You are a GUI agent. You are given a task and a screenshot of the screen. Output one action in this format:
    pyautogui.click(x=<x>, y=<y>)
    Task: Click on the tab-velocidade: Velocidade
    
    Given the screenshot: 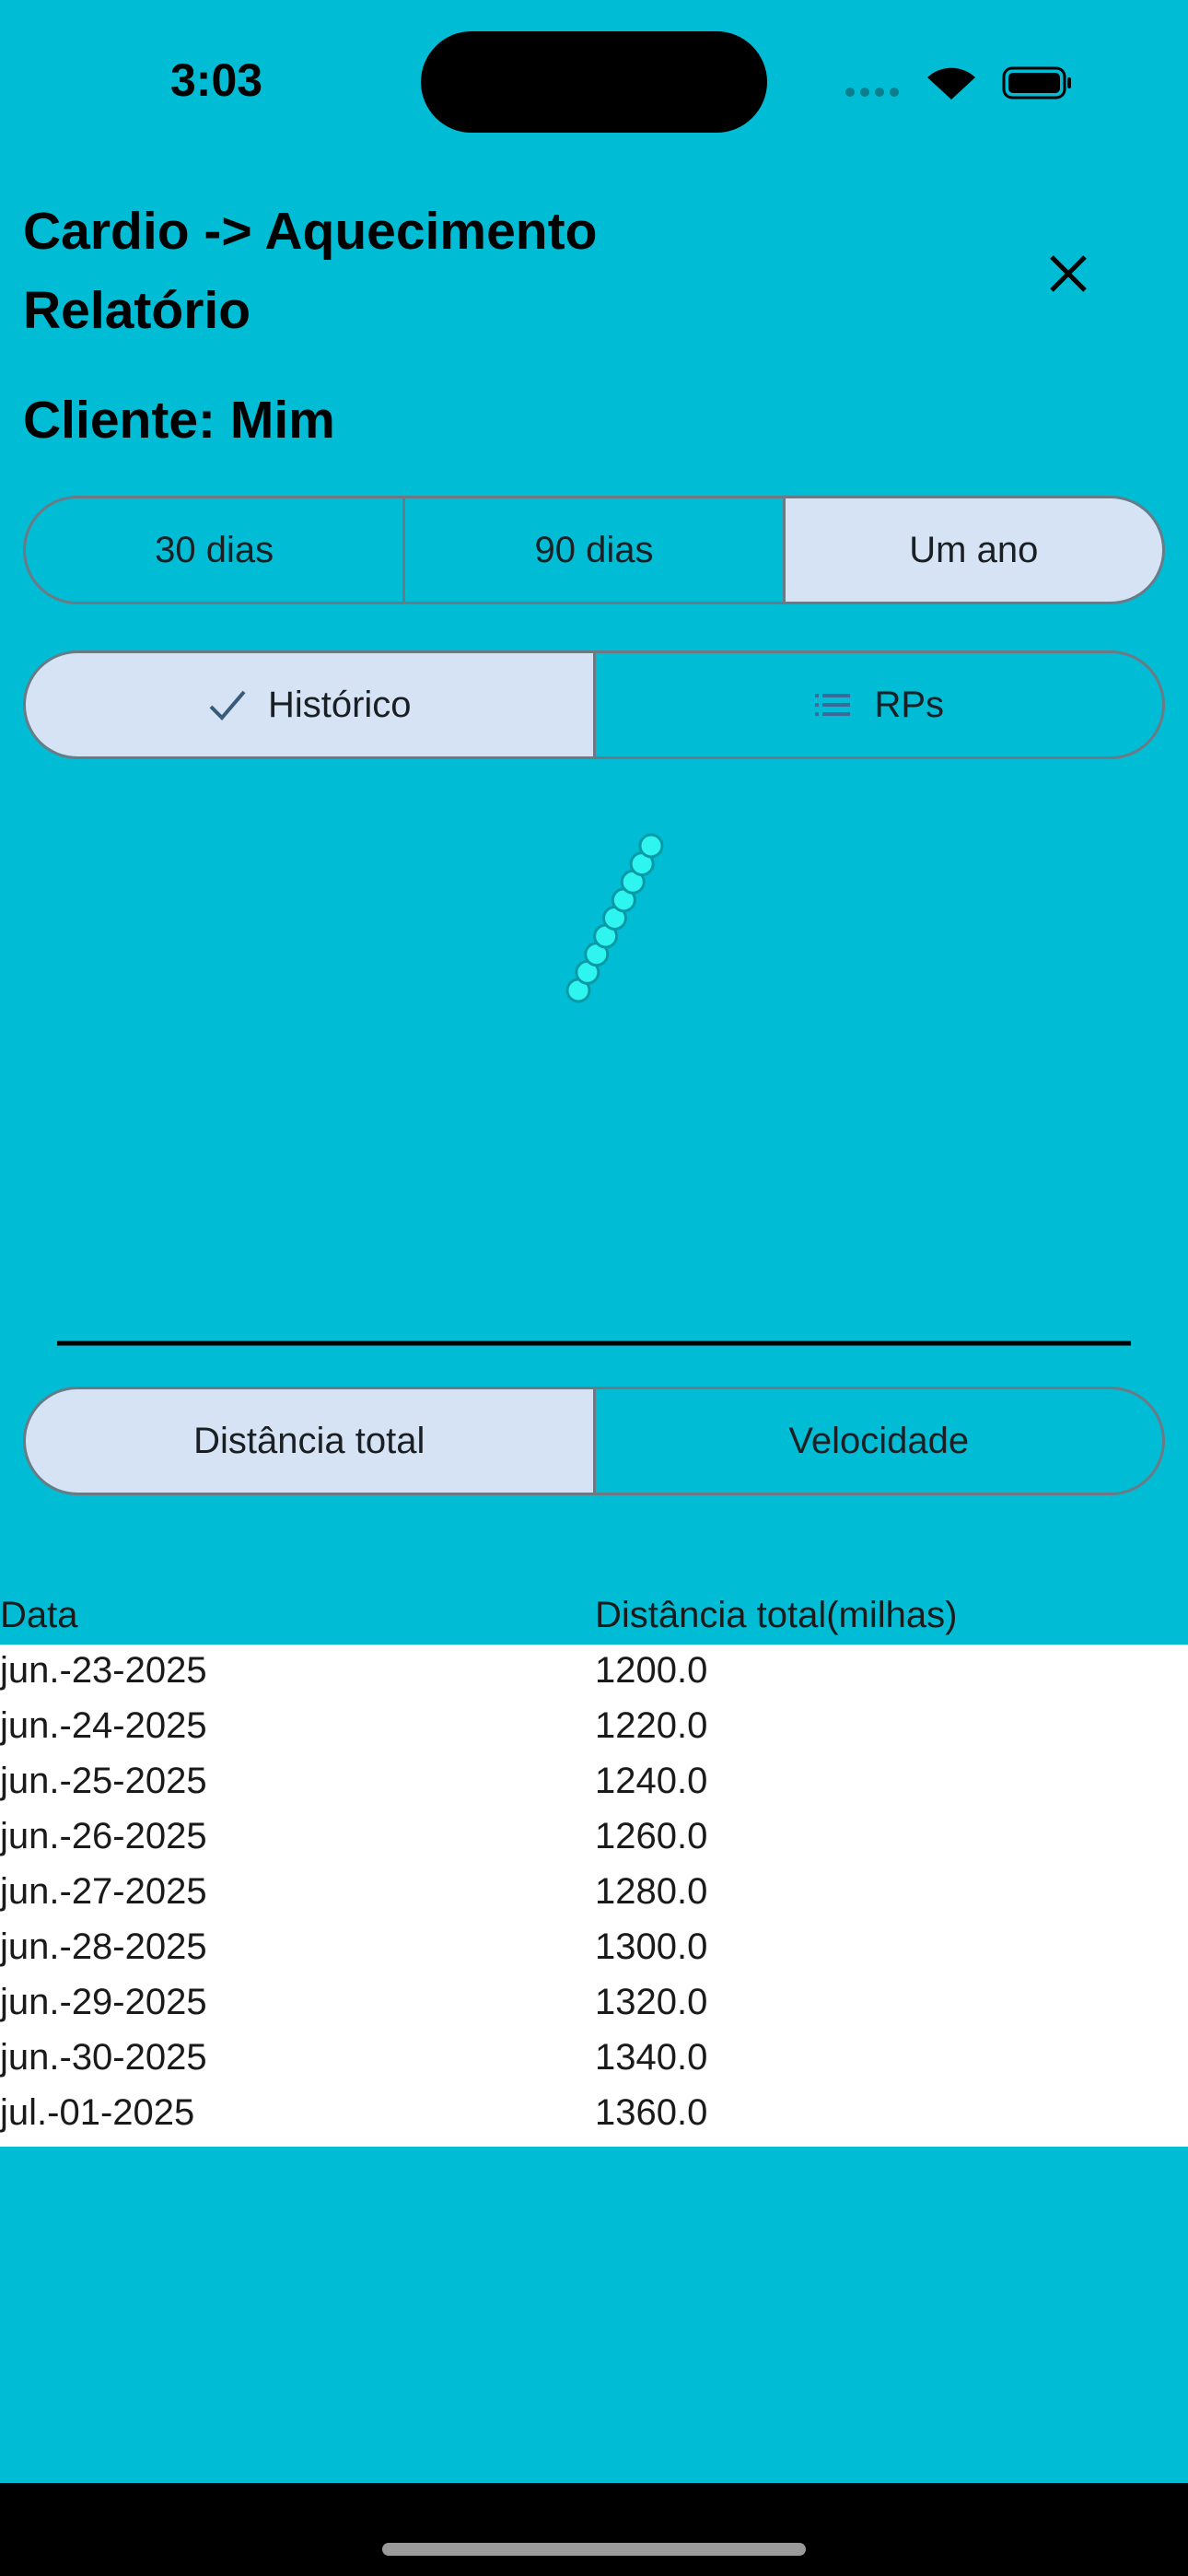 What is the action you would take?
    pyautogui.click(x=877, y=1441)
    